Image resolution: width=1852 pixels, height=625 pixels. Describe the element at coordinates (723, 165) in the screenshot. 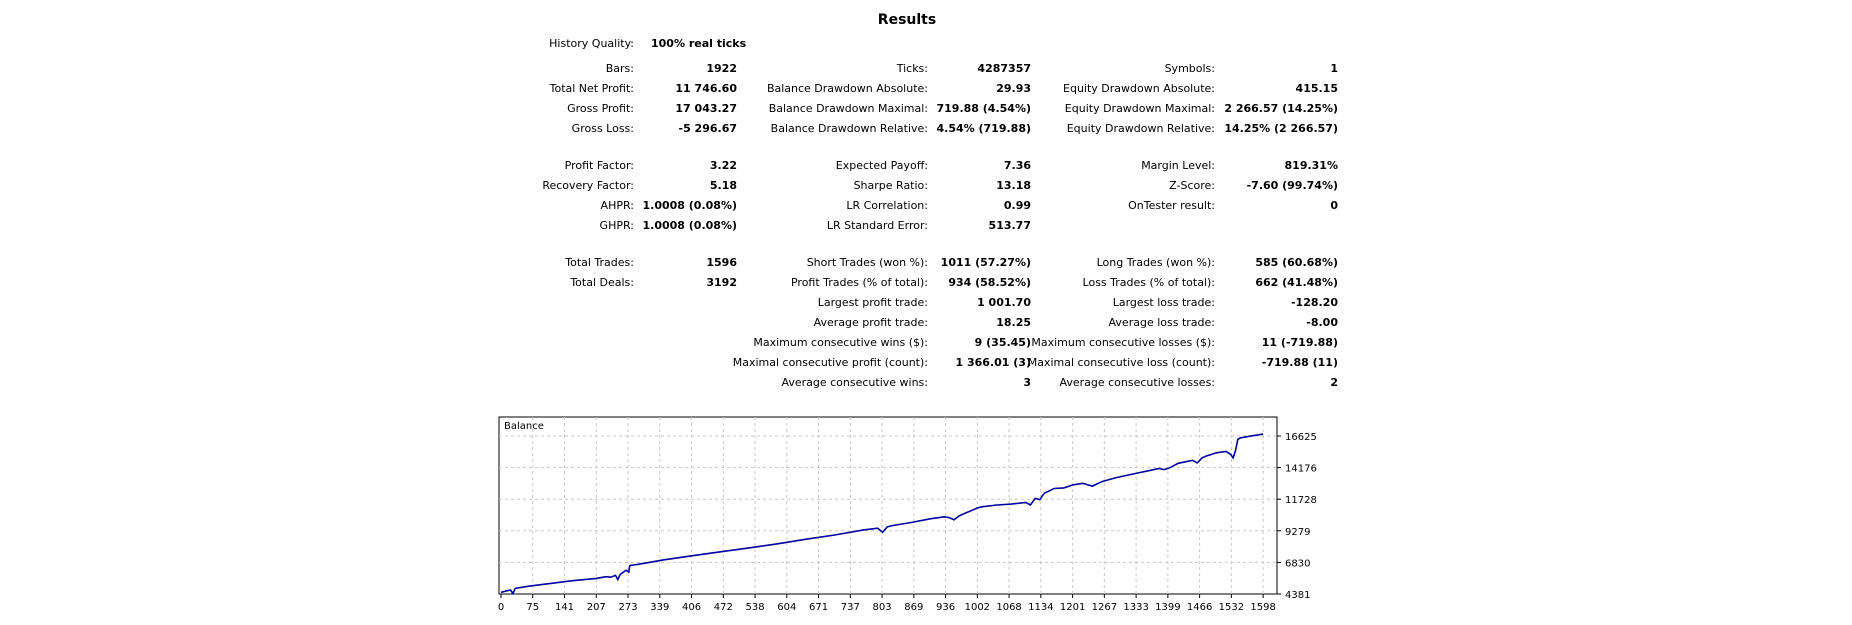

I see `stat-value: 3.22` at that location.